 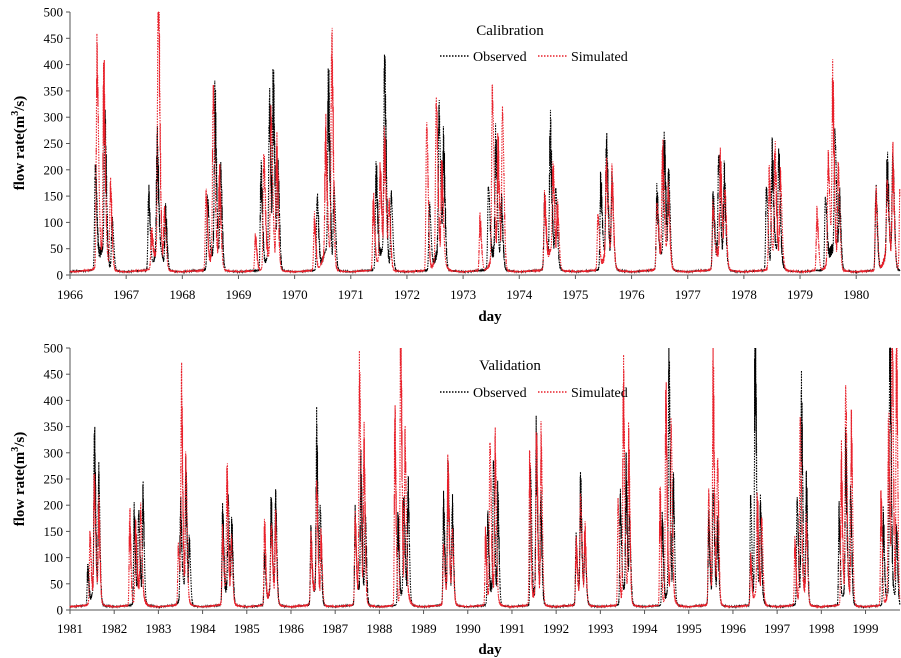 I want to click on x-tick-label: 1982, so click(x=114, y=628).